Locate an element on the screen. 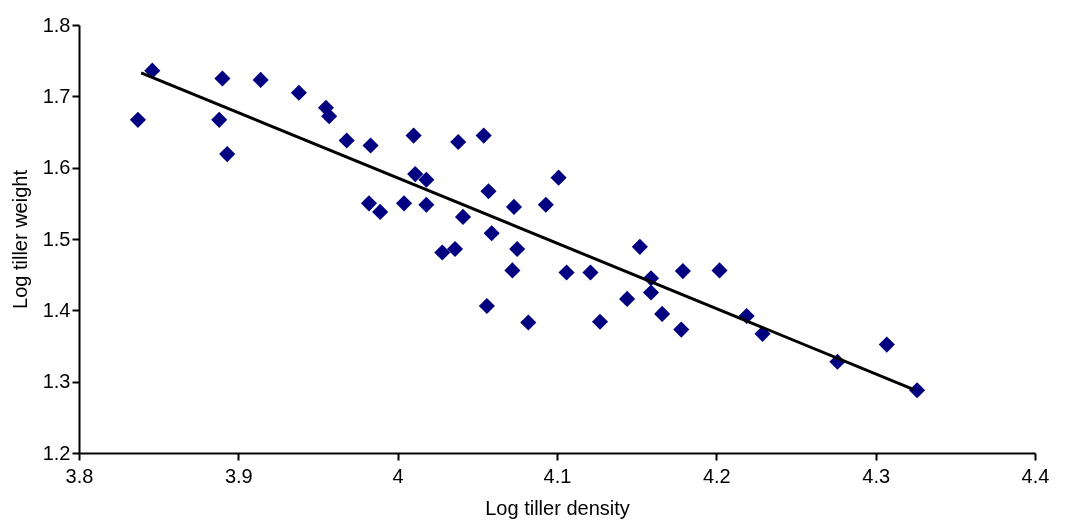  y-tick-label: 1.3 is located at coordinates (56, 381).